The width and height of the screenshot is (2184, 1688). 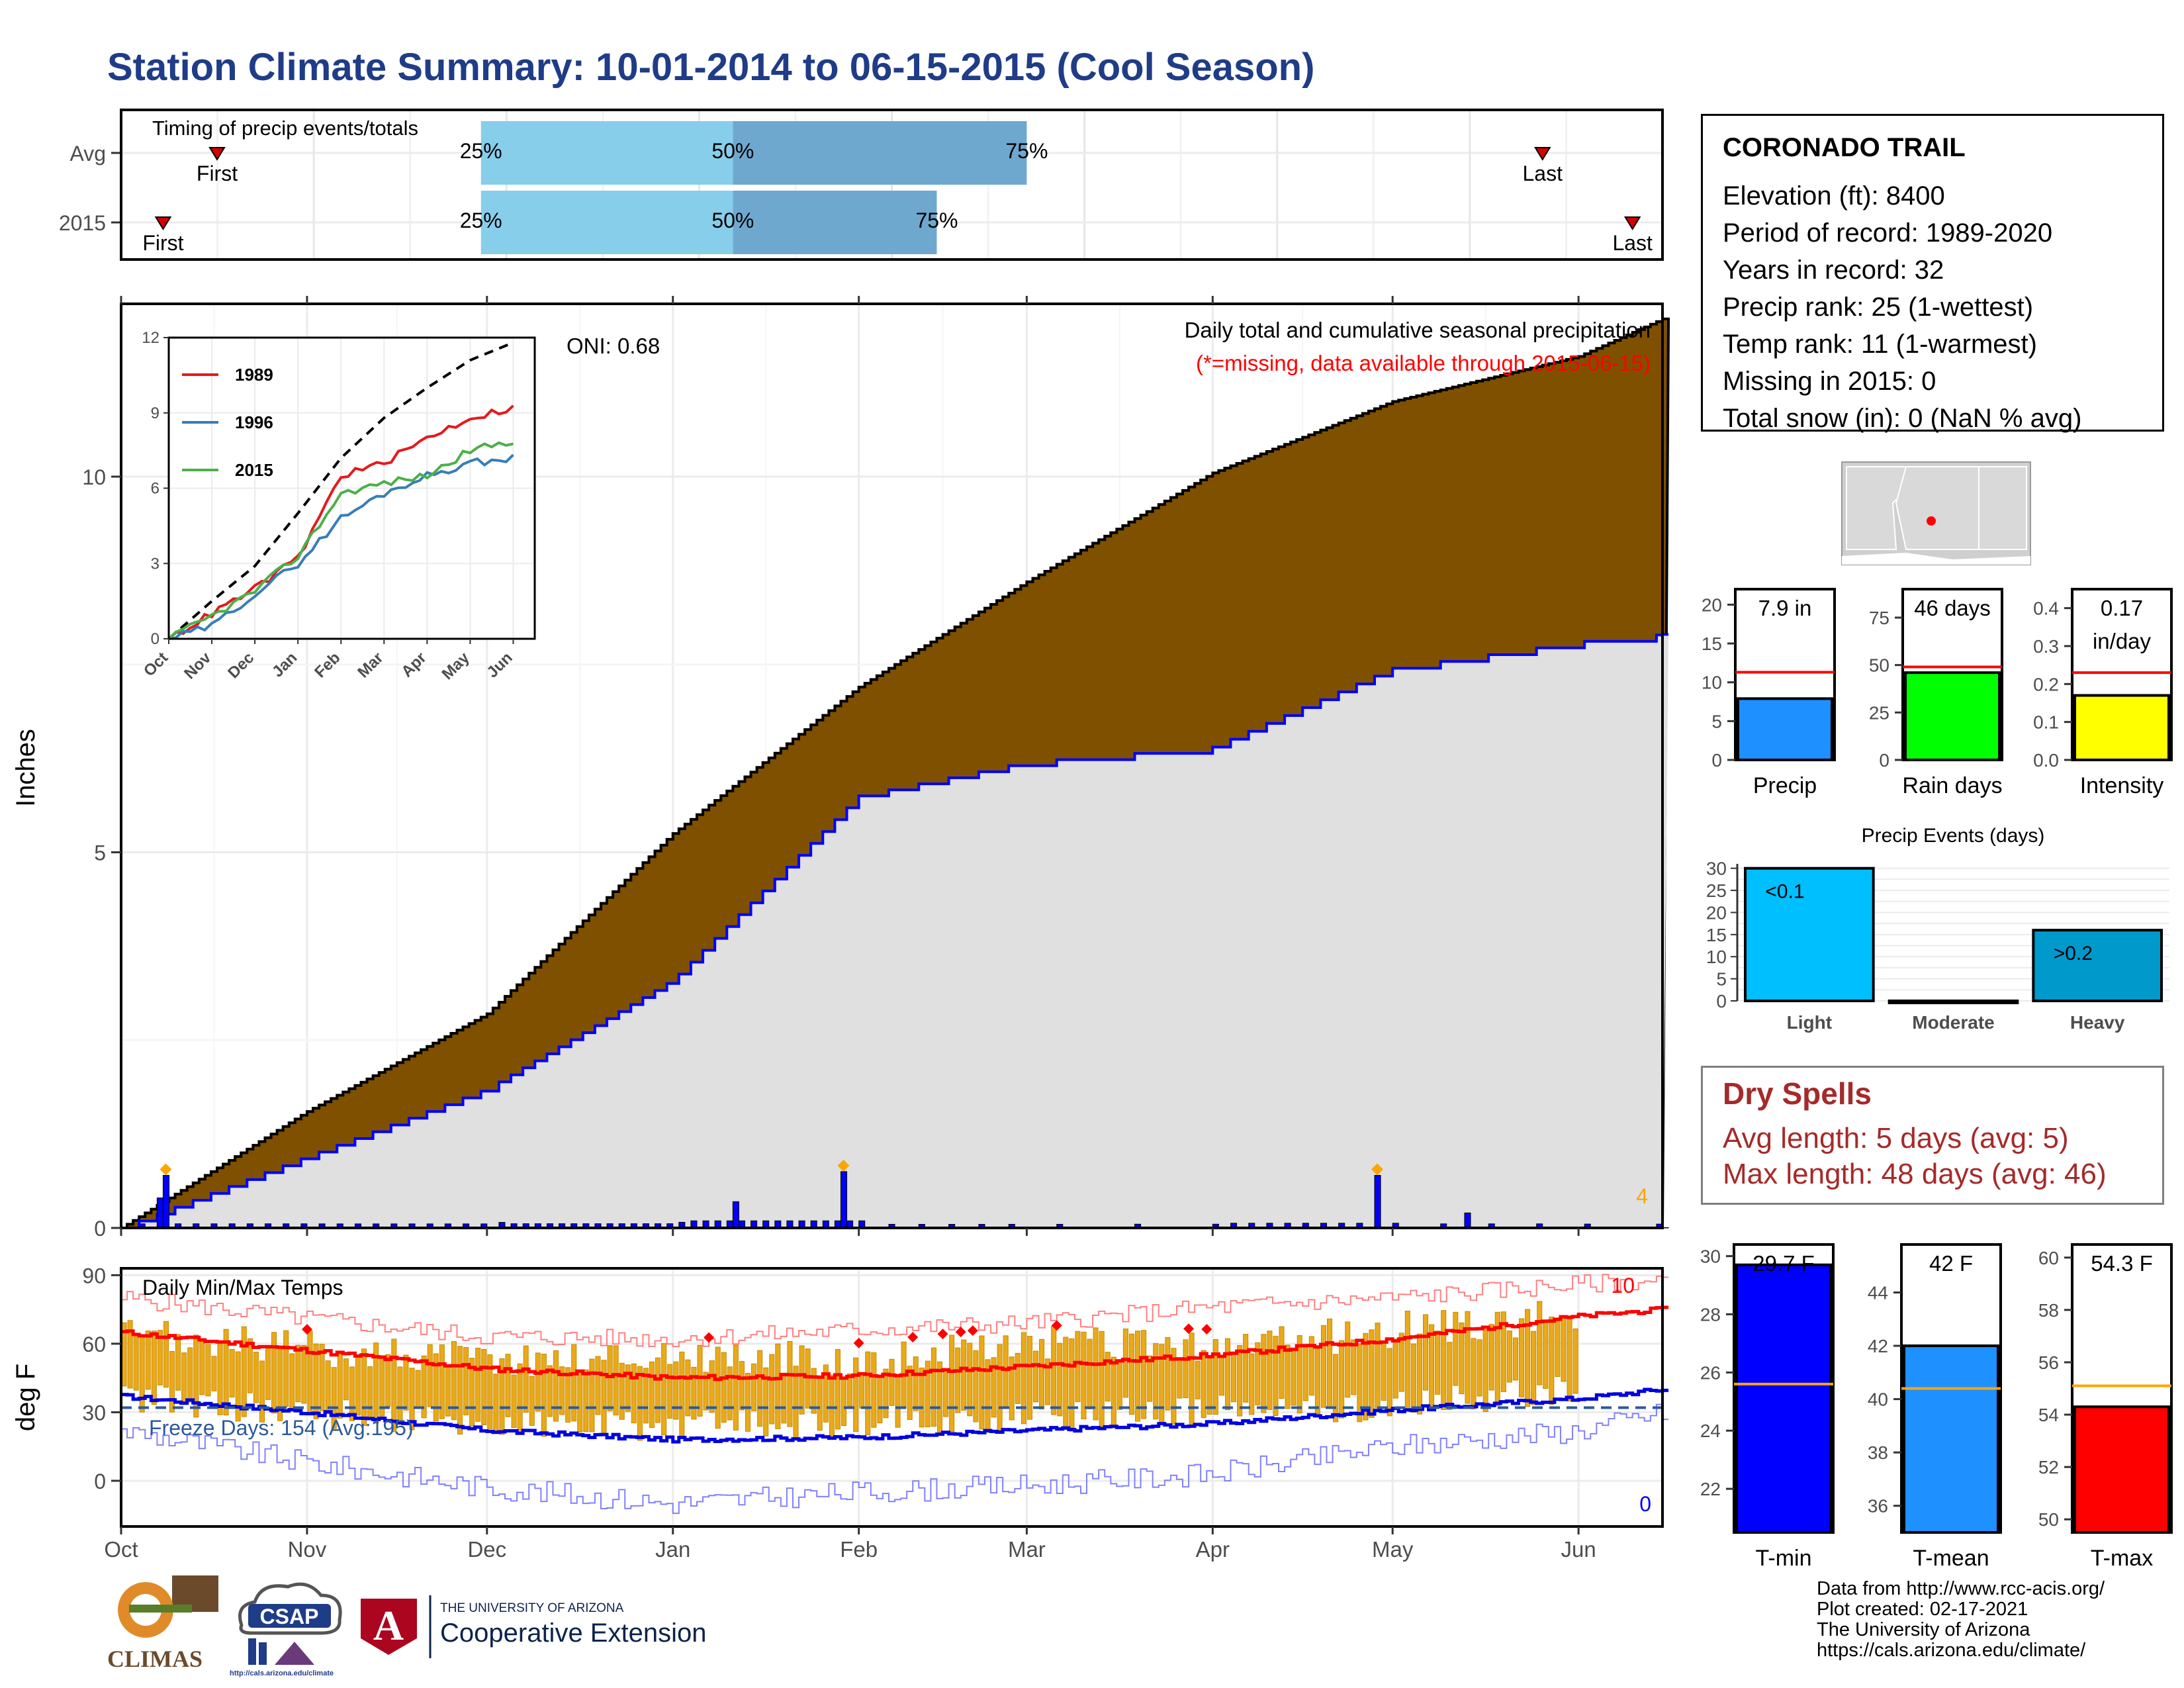 I want to click on tmax-x-label: T-max, so click(x=2122, y=1558).